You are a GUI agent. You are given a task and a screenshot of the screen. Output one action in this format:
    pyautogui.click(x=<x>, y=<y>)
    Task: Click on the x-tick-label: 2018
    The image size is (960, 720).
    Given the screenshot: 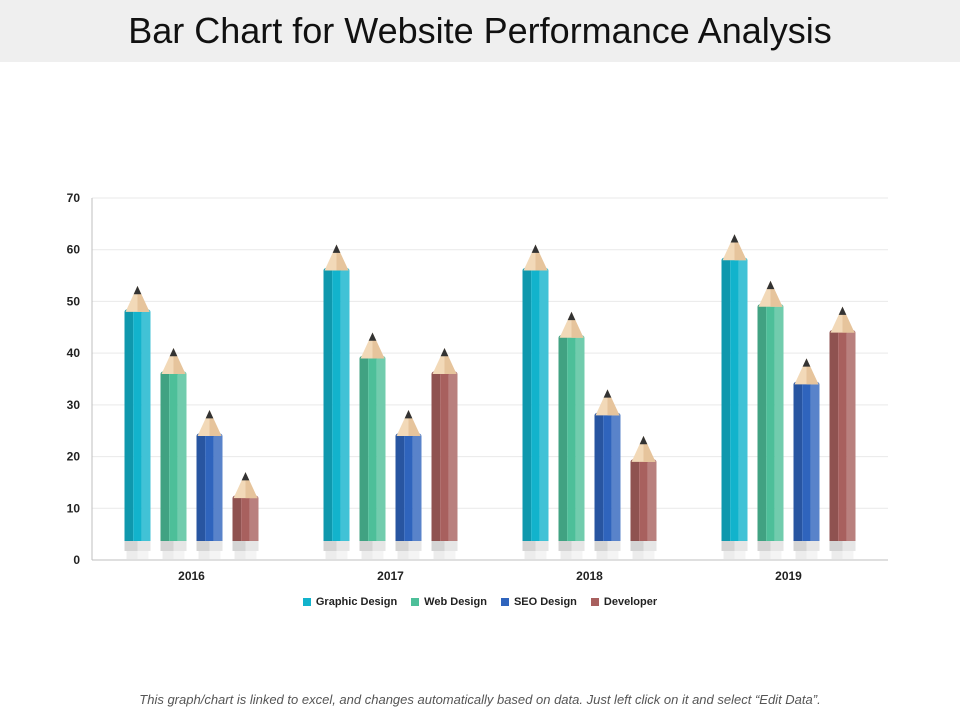 What is the action you would take?
    pyautogui.click(x=589, y=576)
    